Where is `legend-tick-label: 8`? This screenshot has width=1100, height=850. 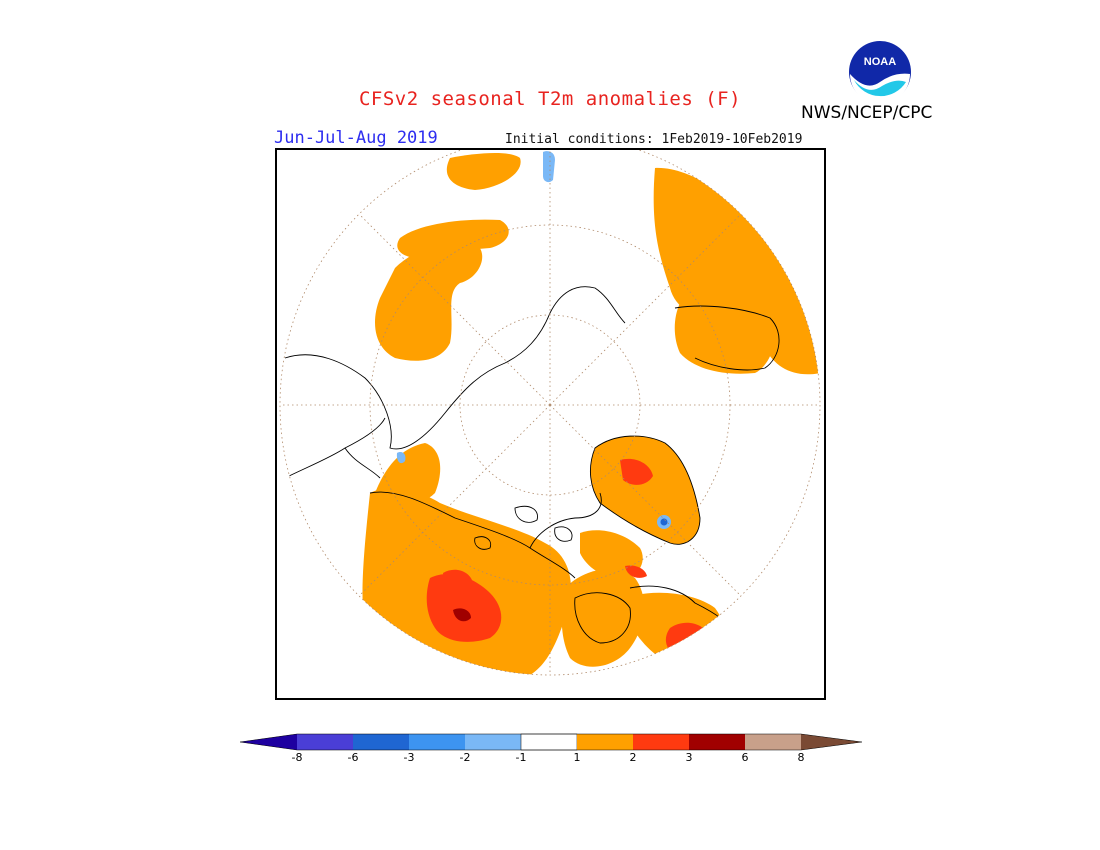
legend-tick-label: 8 is located at coordinates (801, 757).